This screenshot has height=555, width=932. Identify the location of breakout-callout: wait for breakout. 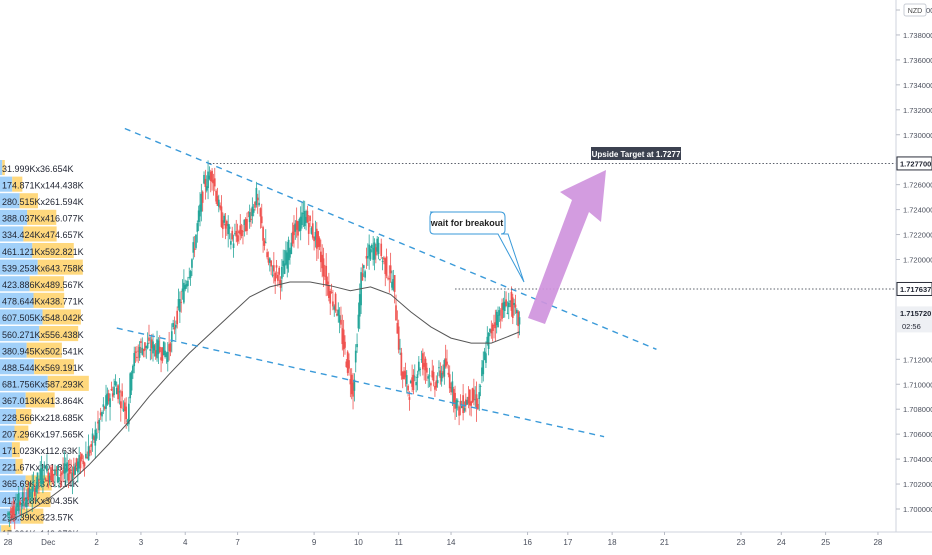
(477, 247).